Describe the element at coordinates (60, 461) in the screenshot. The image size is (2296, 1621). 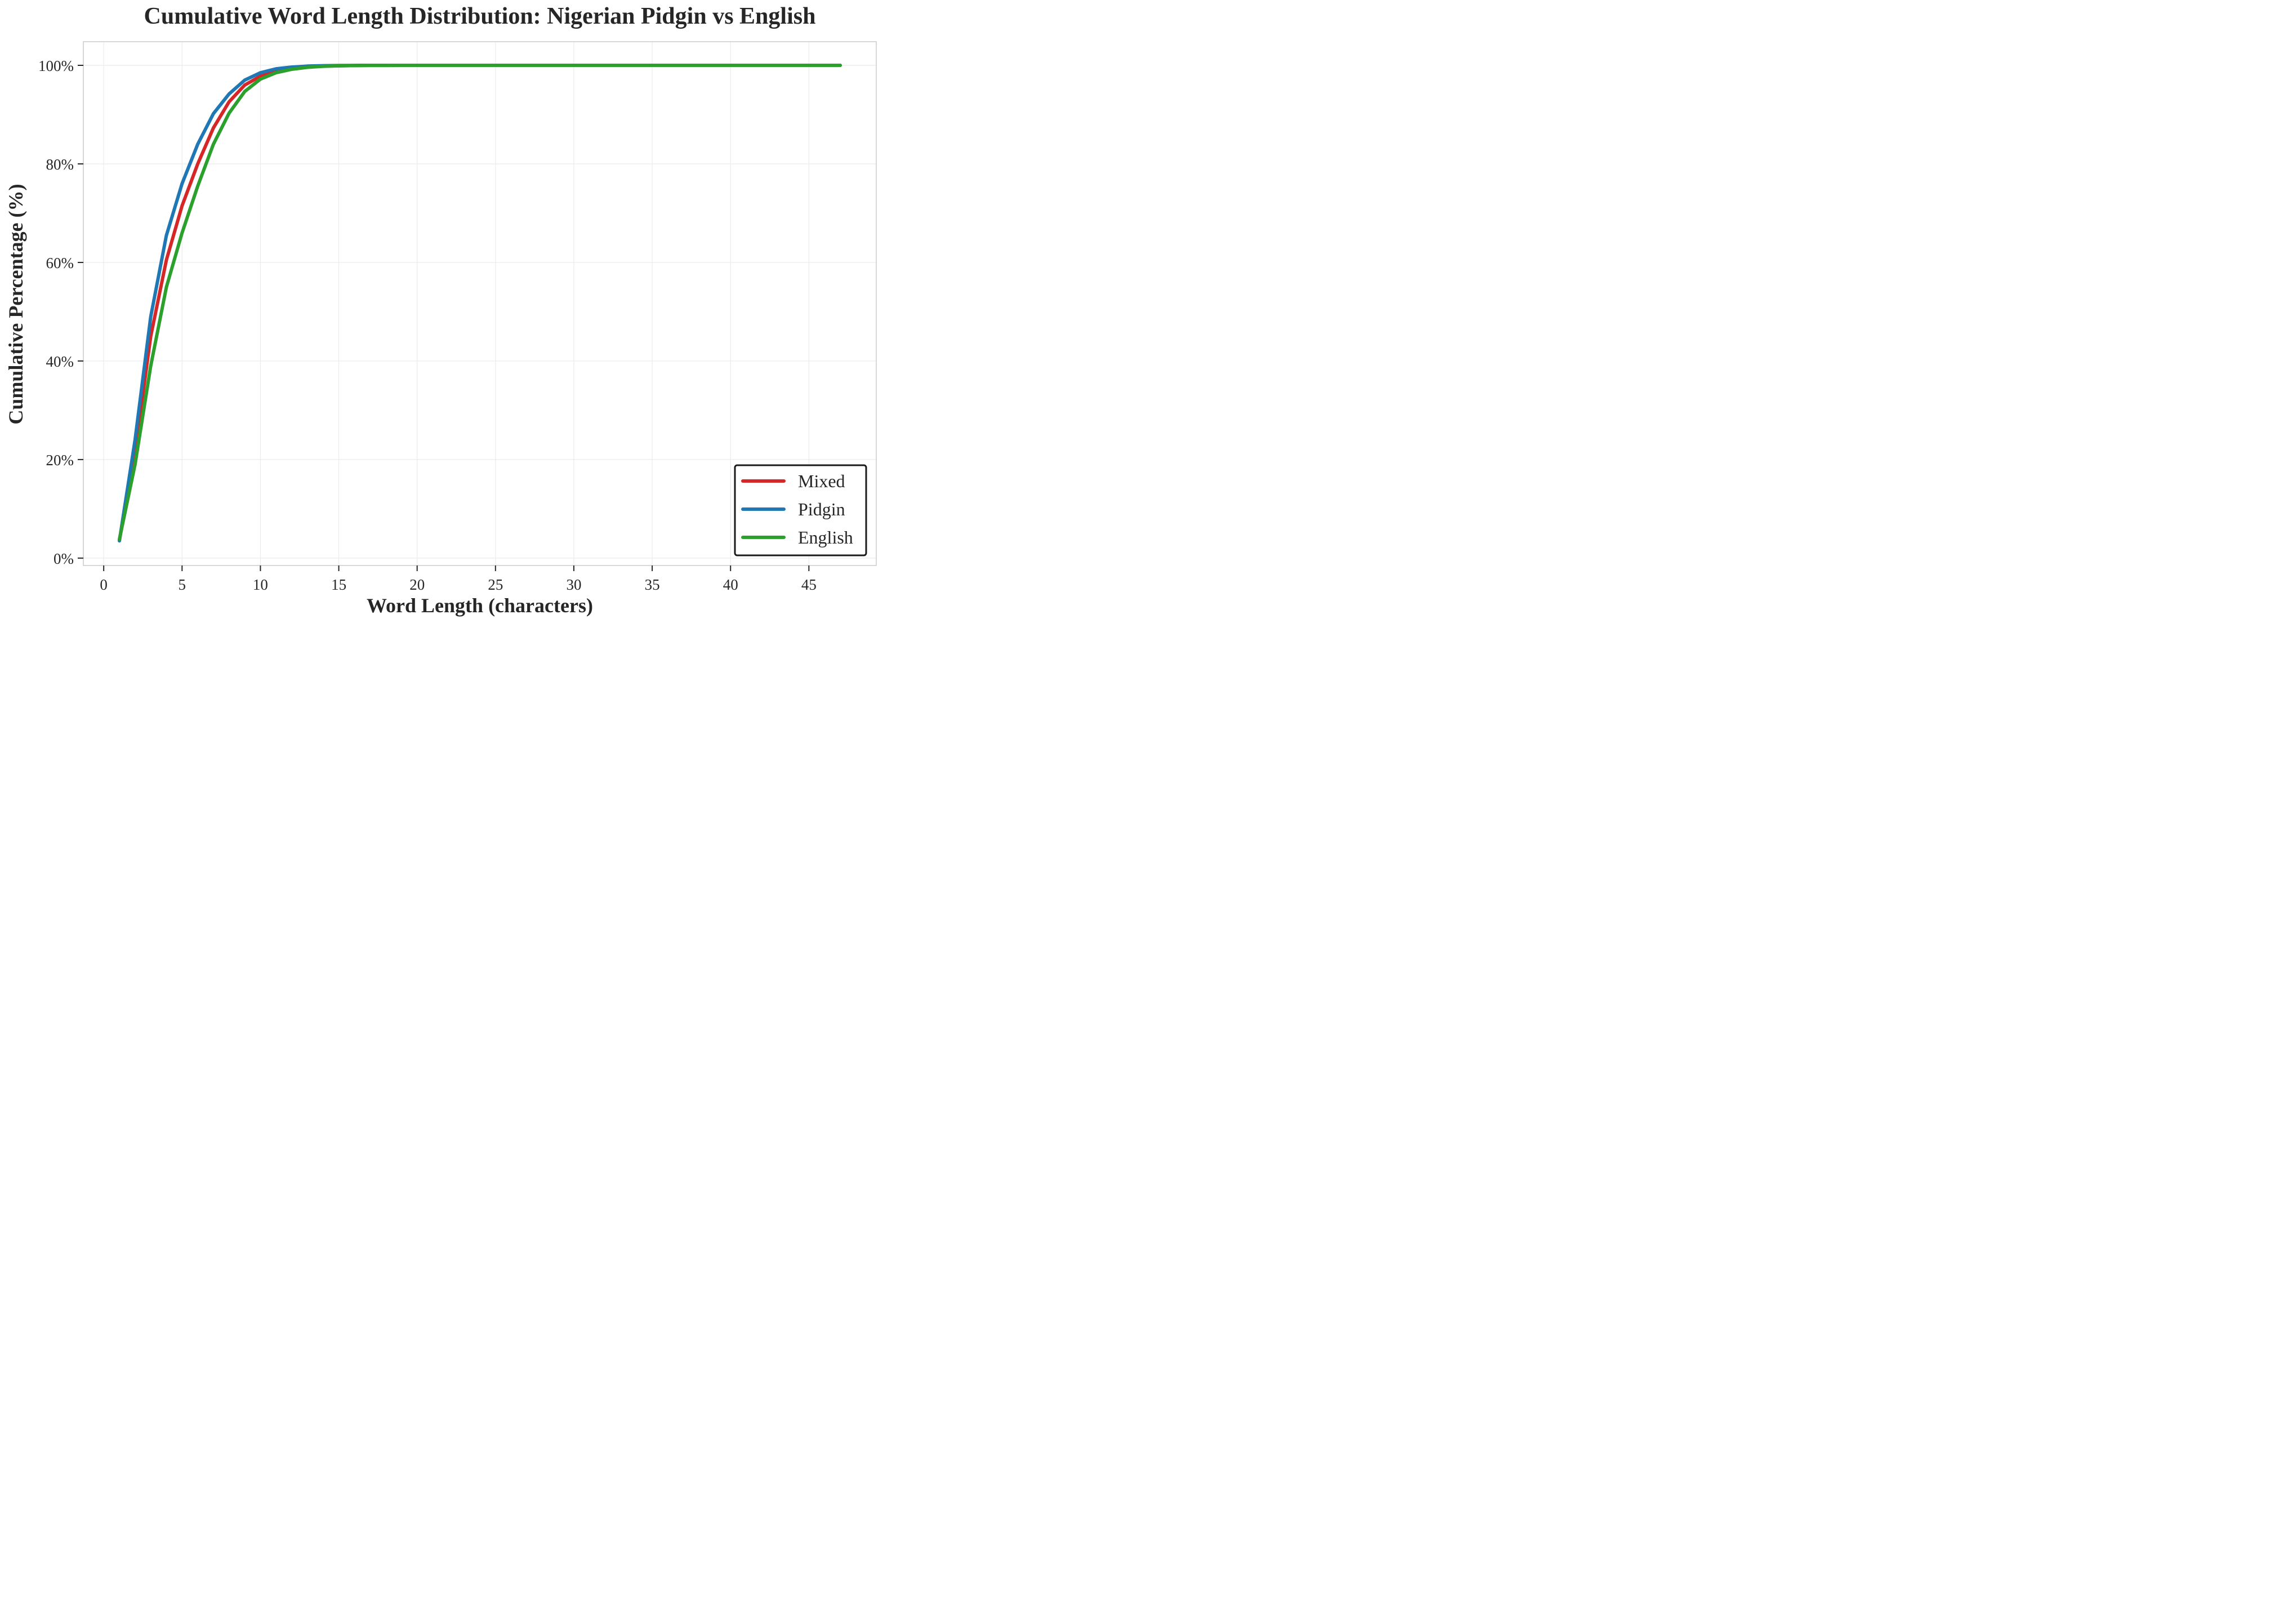
I see `y-tick-label: 20%` at that location.